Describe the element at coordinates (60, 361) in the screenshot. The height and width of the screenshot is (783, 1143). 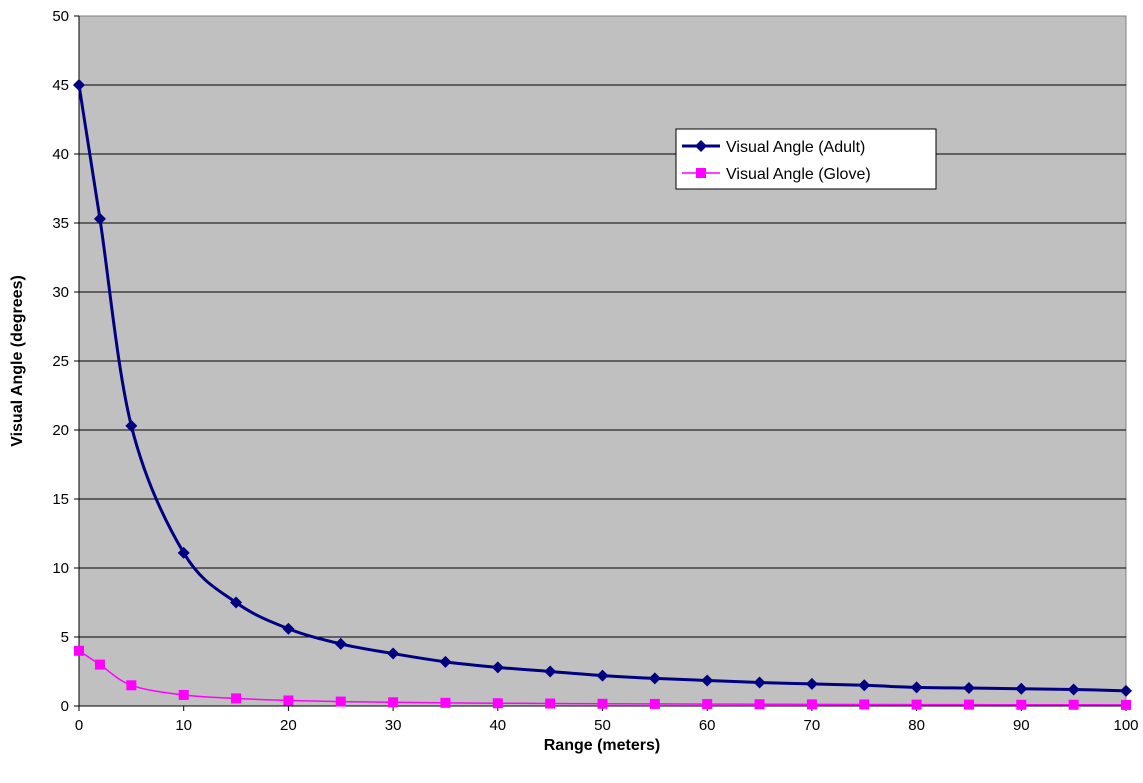
I see `y-tick-label: 25` at that location.